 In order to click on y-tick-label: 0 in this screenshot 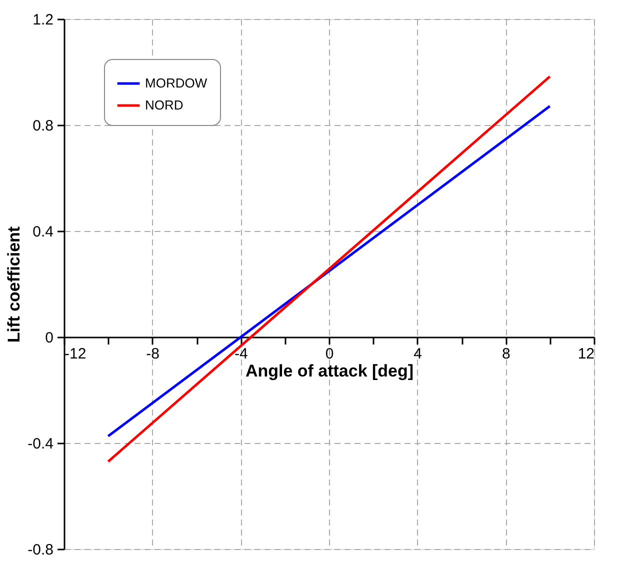, I will do `click(49, 338)`.